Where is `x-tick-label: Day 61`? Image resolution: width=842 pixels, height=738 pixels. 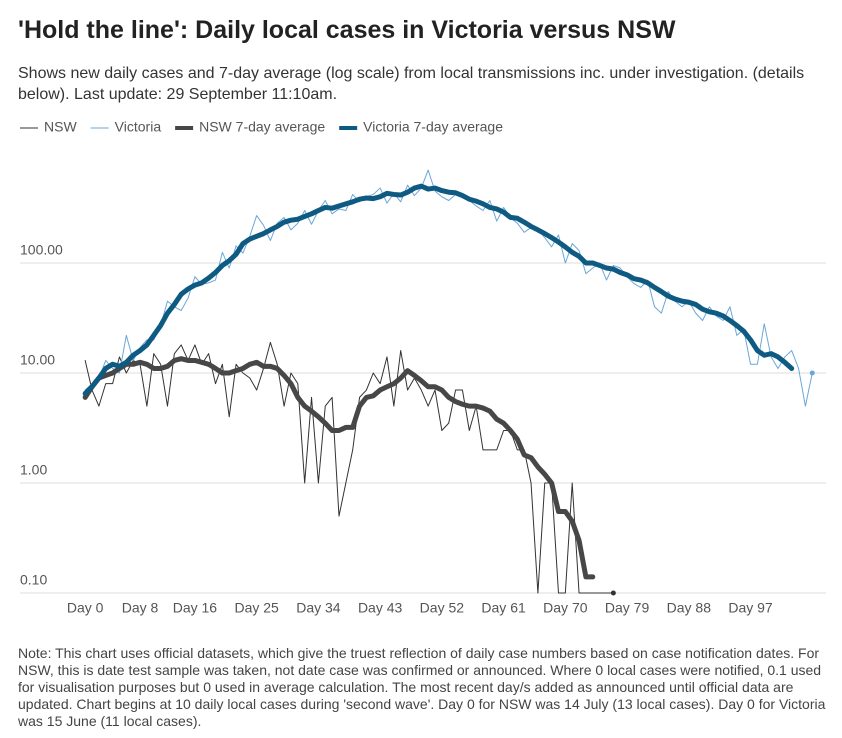 x-tick-label: Day 61 is located at coordinates (503, 608).